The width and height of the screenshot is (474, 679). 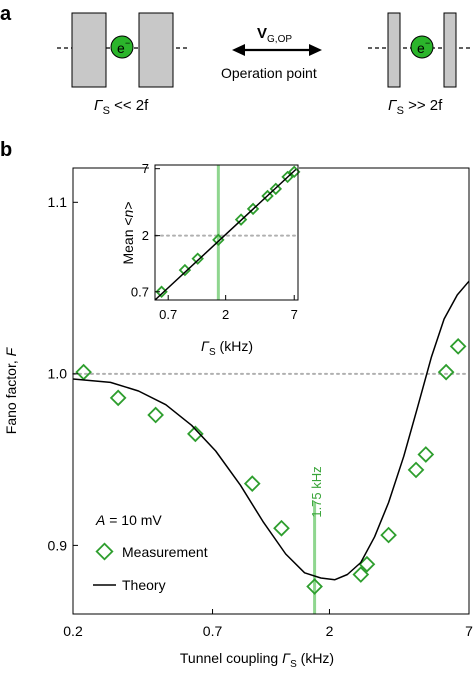 I want to click on x-label-symbol: Γ, so click(x=286, y=658).